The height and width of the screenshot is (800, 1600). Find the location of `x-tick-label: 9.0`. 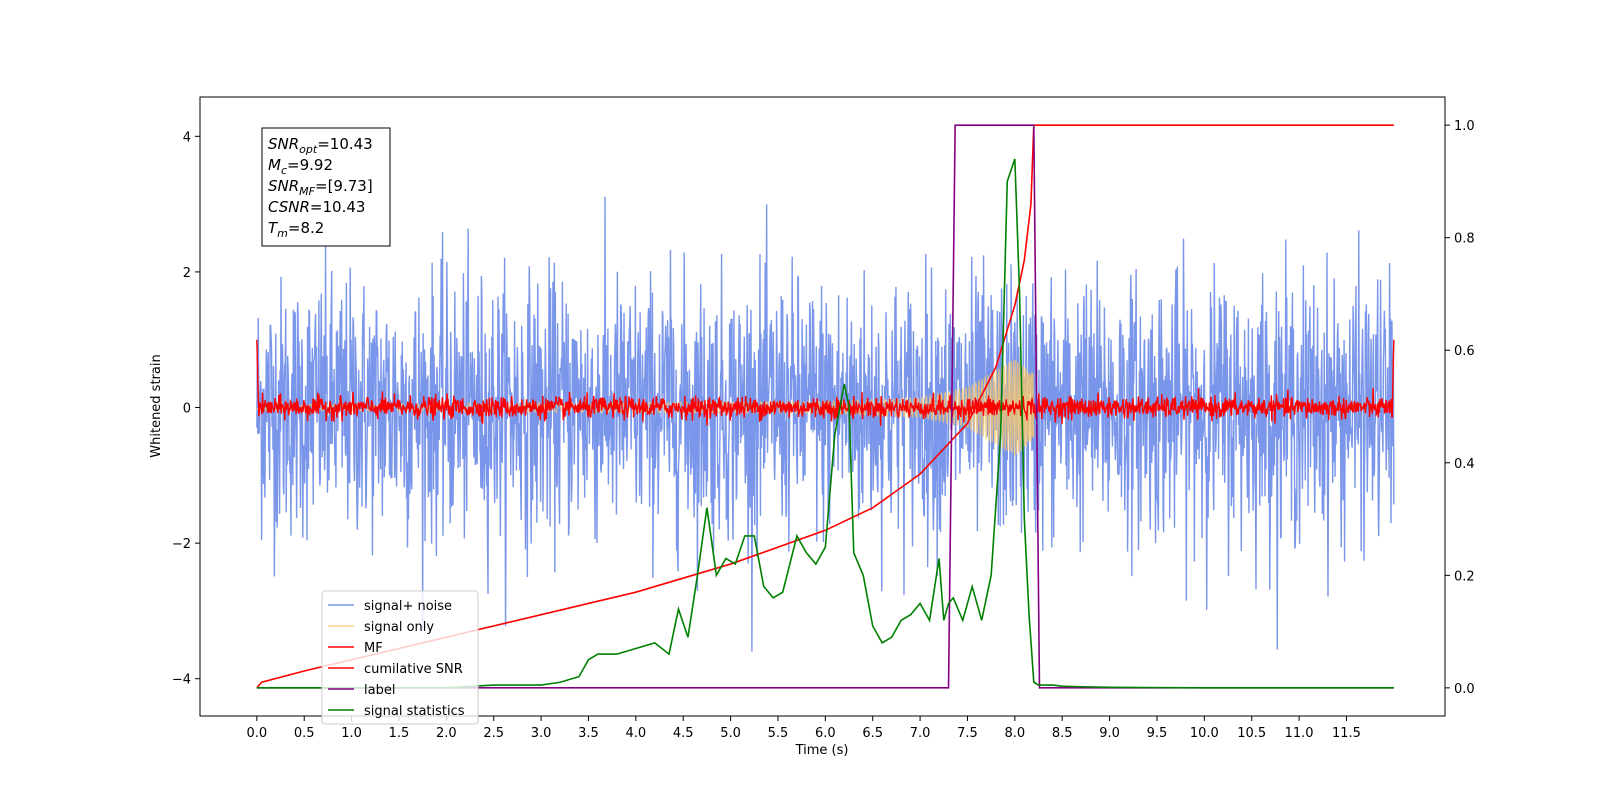

x-tick-label: 9.0 is located at coordinates (1109, 733).